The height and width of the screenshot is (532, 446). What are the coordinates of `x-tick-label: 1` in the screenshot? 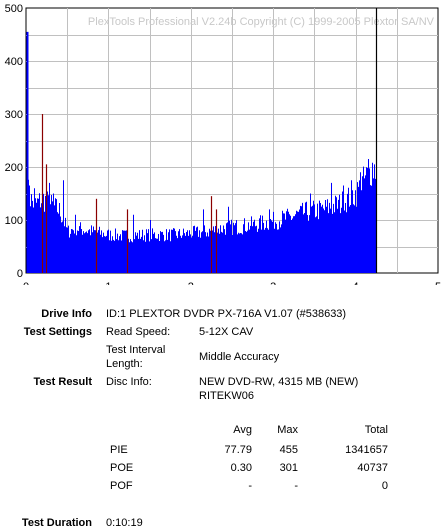 It's located at (108, 283).